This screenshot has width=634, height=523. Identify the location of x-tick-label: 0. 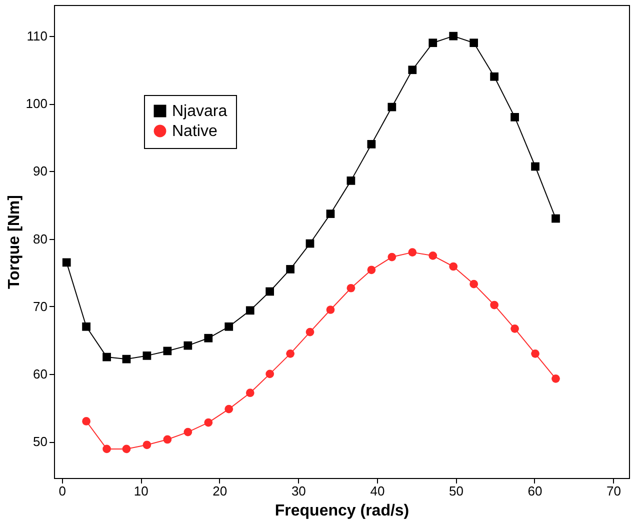
(62, 491).